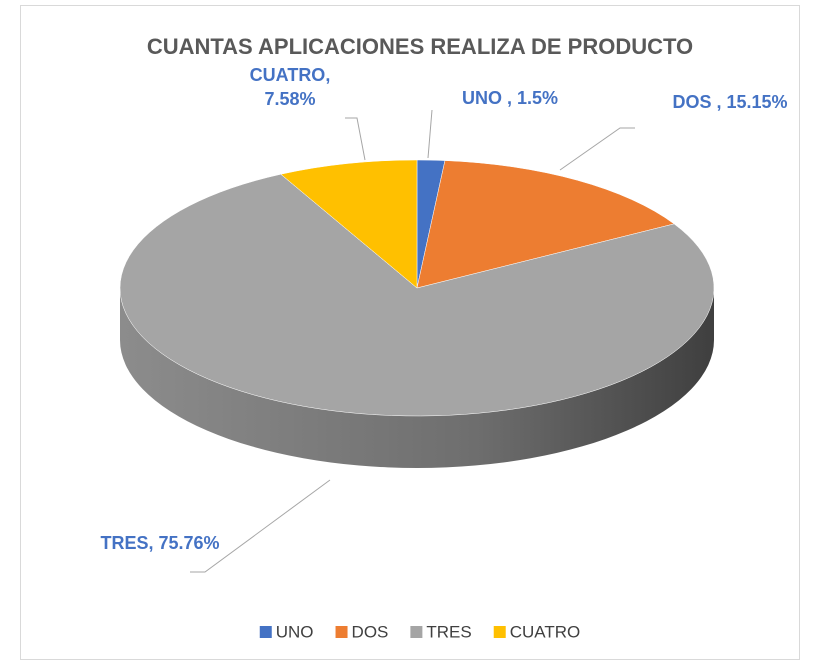 The height and width of the screenshot is (665, 820). I want to click on legend-label: UNO, so click(295, 631).